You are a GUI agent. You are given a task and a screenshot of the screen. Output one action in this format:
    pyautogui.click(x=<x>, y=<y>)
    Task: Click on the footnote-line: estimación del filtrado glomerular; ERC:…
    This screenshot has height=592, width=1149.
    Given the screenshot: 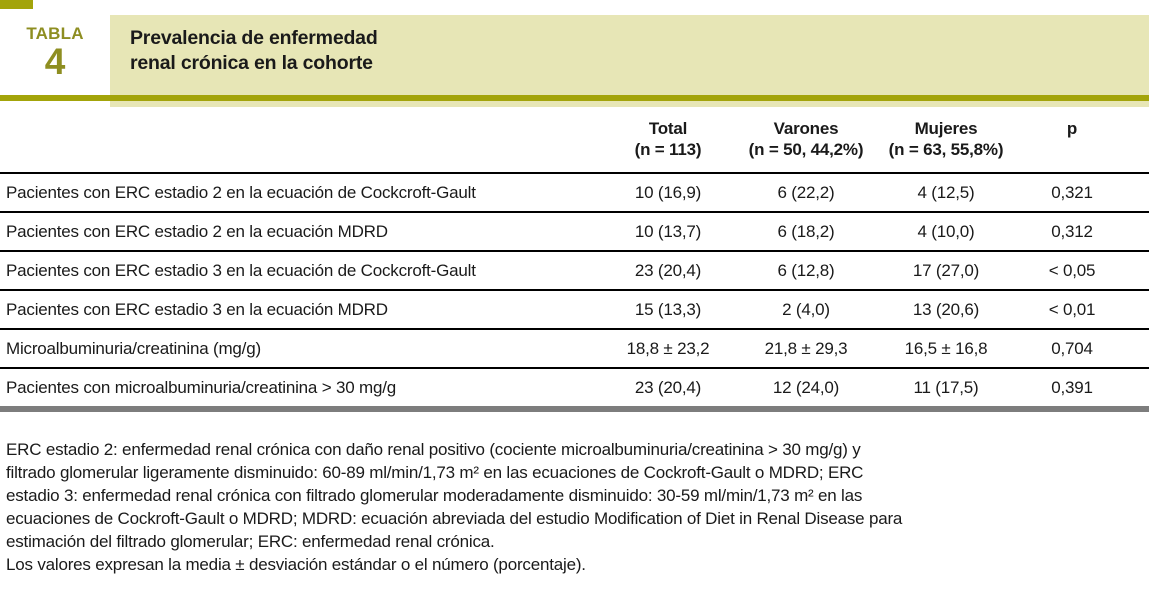 What is the action you would take?
    pyautogui.click(x=250, y=541)
    